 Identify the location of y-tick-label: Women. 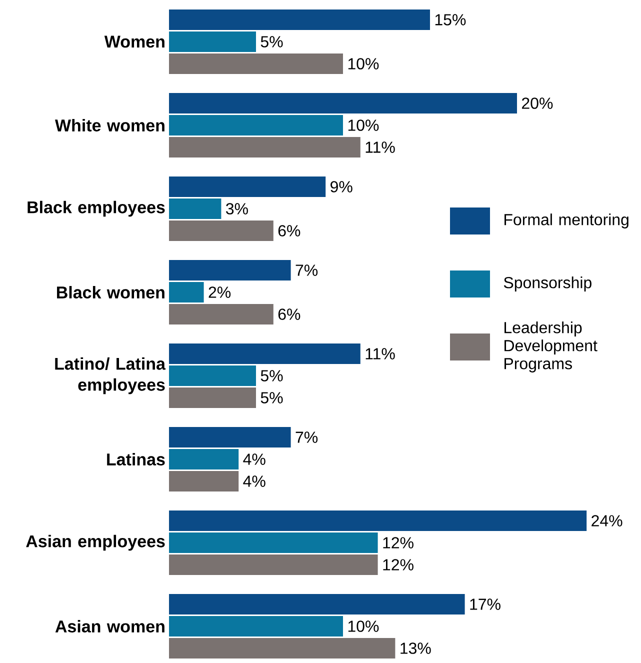
(134, 42).